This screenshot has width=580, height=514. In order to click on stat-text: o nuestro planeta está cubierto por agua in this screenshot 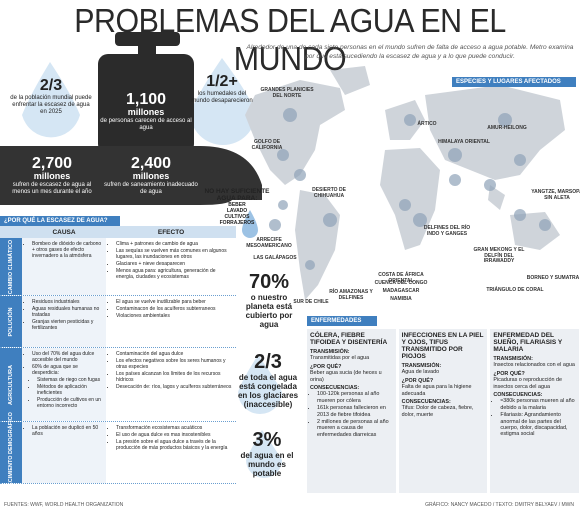, I will do `click(269, 311)`.